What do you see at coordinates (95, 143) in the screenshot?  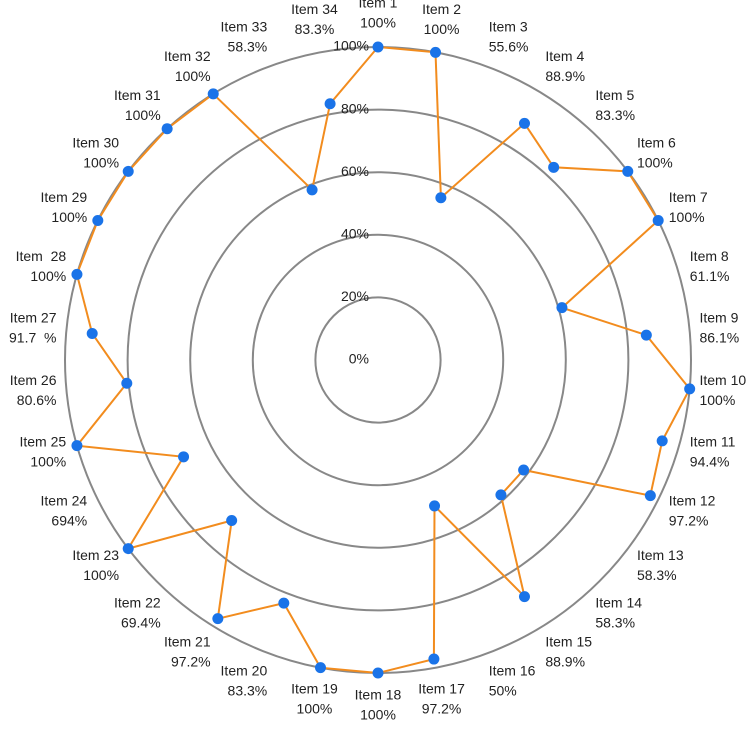 I see `category-label: Item 30` at bounding box center [95, 143].